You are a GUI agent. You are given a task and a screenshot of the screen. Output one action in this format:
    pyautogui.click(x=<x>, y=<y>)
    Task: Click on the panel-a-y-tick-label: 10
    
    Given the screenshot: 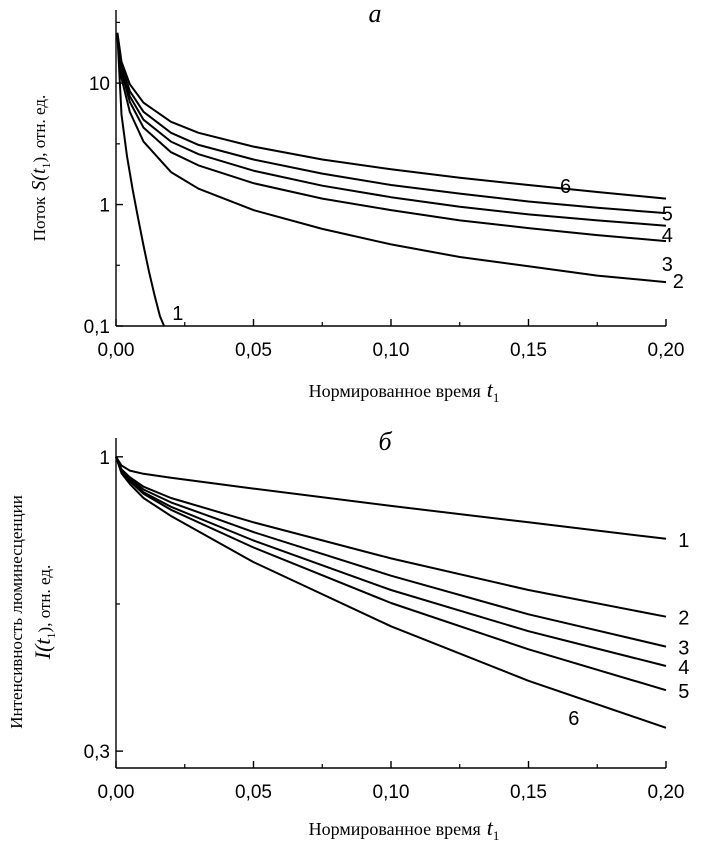 What is the action you would take?
    pyautogui.click(x=99, y=84)
    